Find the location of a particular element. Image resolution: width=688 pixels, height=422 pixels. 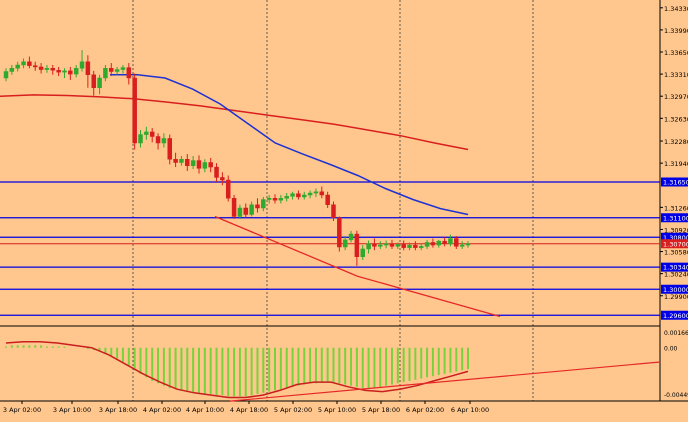

oscillator-tick-label: 0.001665 is located at coordinates (676, 333).